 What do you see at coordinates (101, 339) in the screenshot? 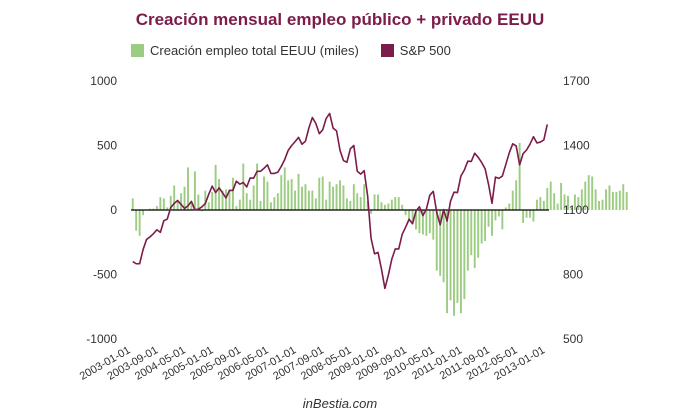
I see `y-left-tick-label: -1000` at bounding box center [101, 339].